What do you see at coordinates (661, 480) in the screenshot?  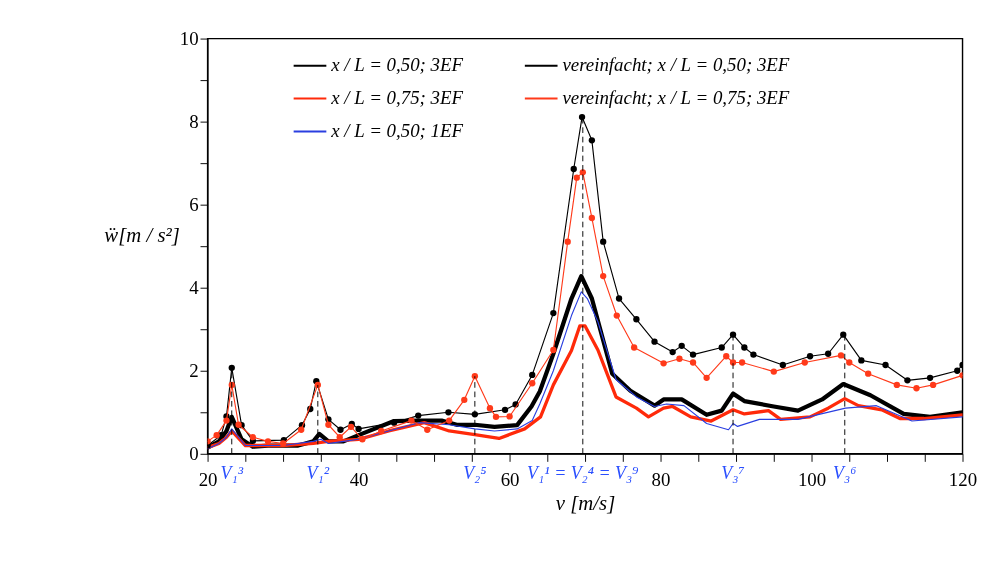 I see `x-tick-label: 80` at bounding box center [661, 480].